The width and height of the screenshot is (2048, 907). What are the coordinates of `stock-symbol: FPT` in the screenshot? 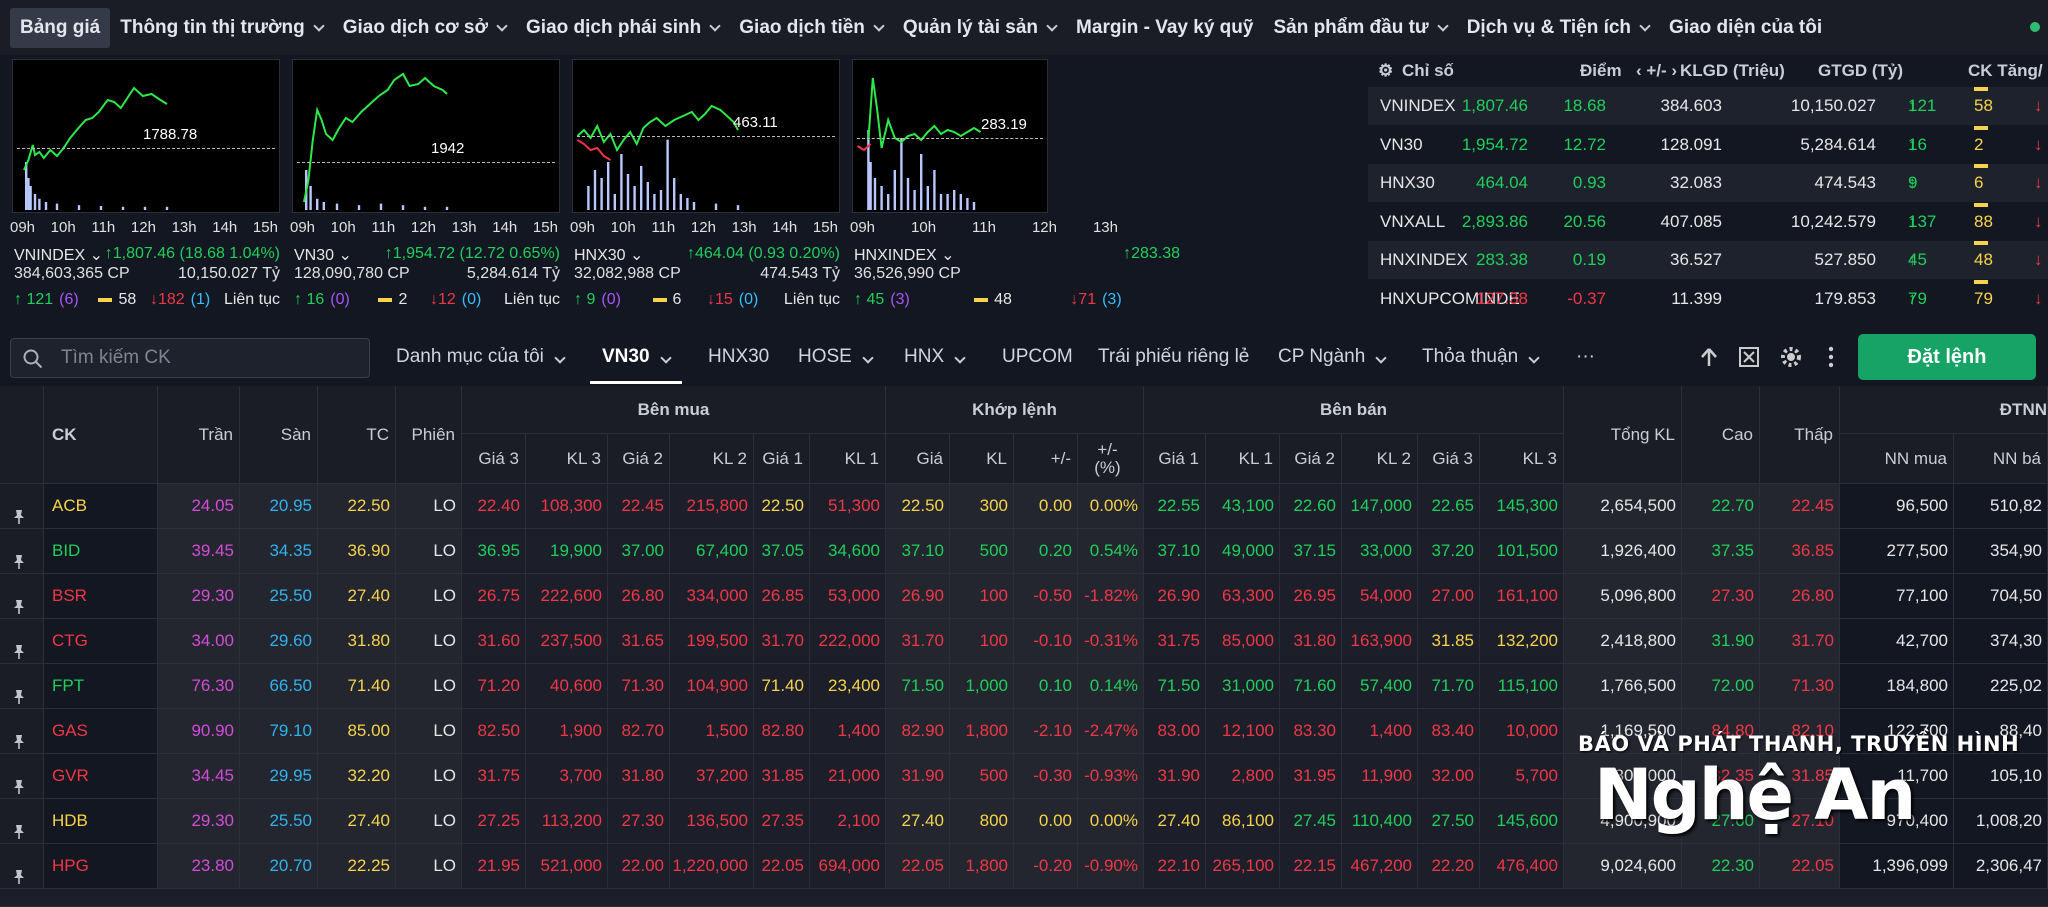 It's located at (101, 686).